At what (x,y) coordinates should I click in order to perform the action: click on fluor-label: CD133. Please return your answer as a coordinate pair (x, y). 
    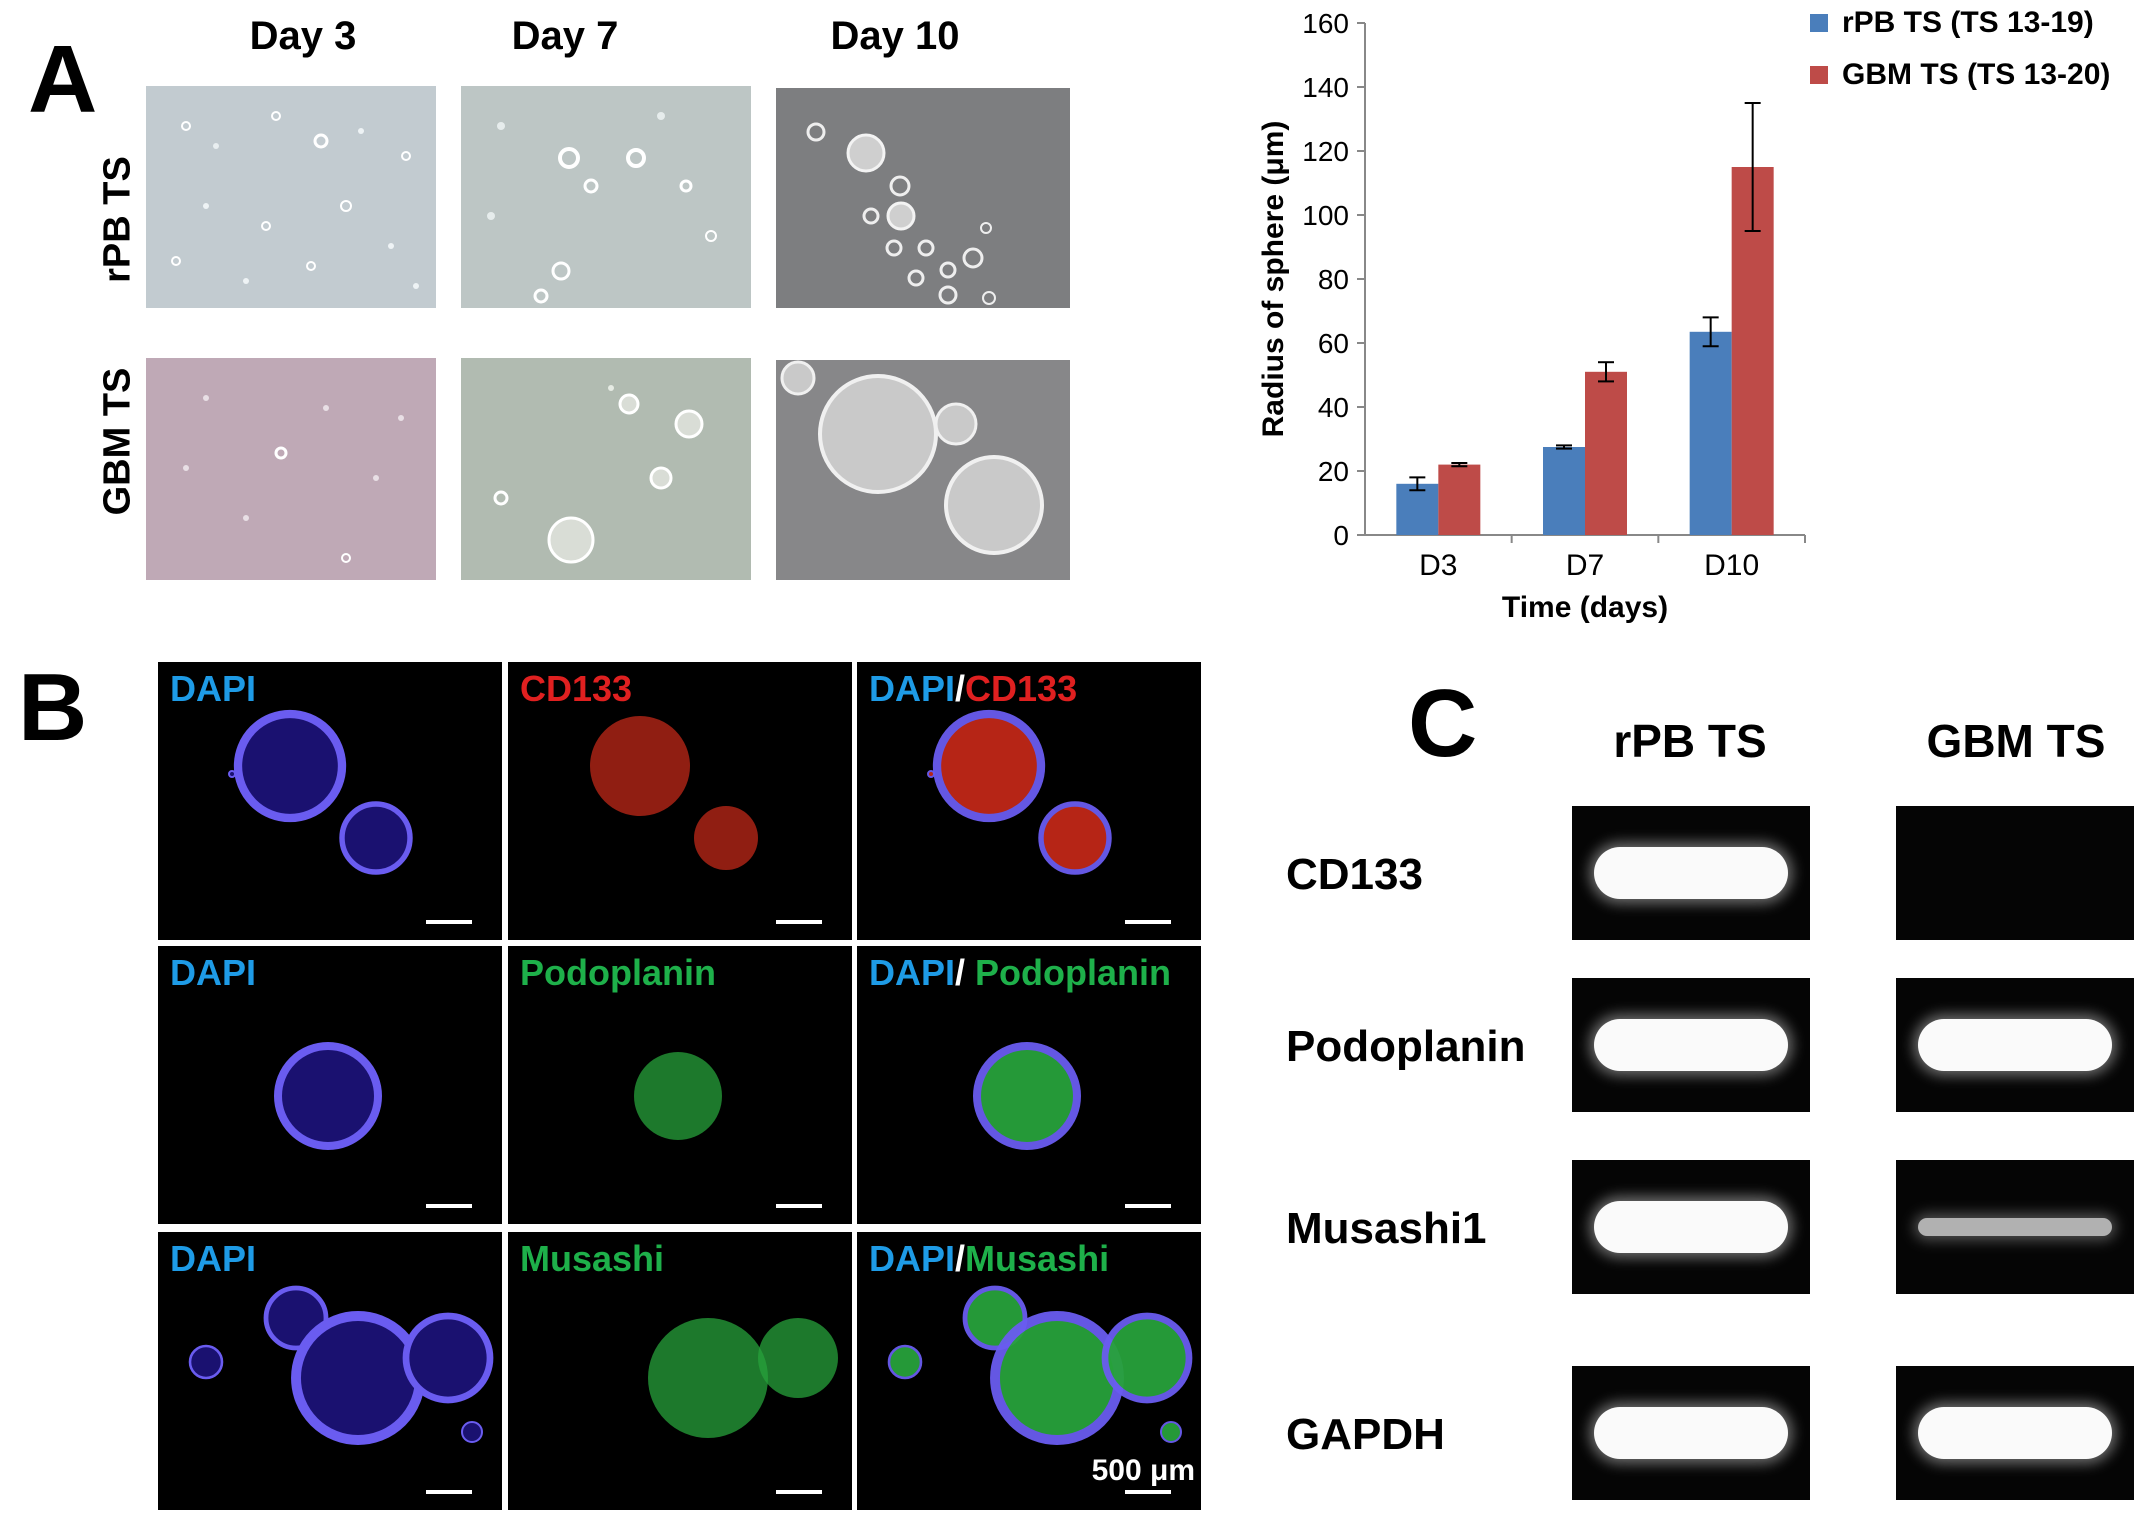
    Looking at the image, I should click on (576, 689).